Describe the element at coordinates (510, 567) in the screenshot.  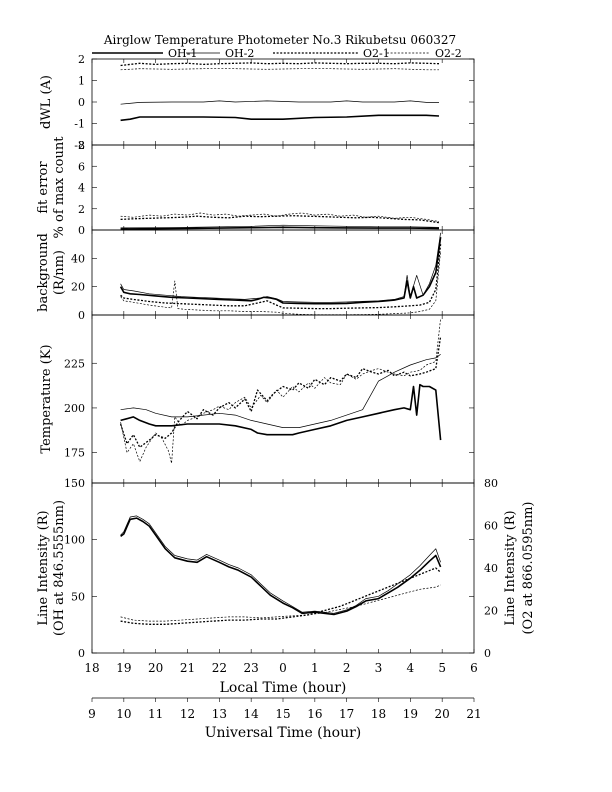
I see `y2-axis-label-intensity: Line Intensity (R)` at that location.